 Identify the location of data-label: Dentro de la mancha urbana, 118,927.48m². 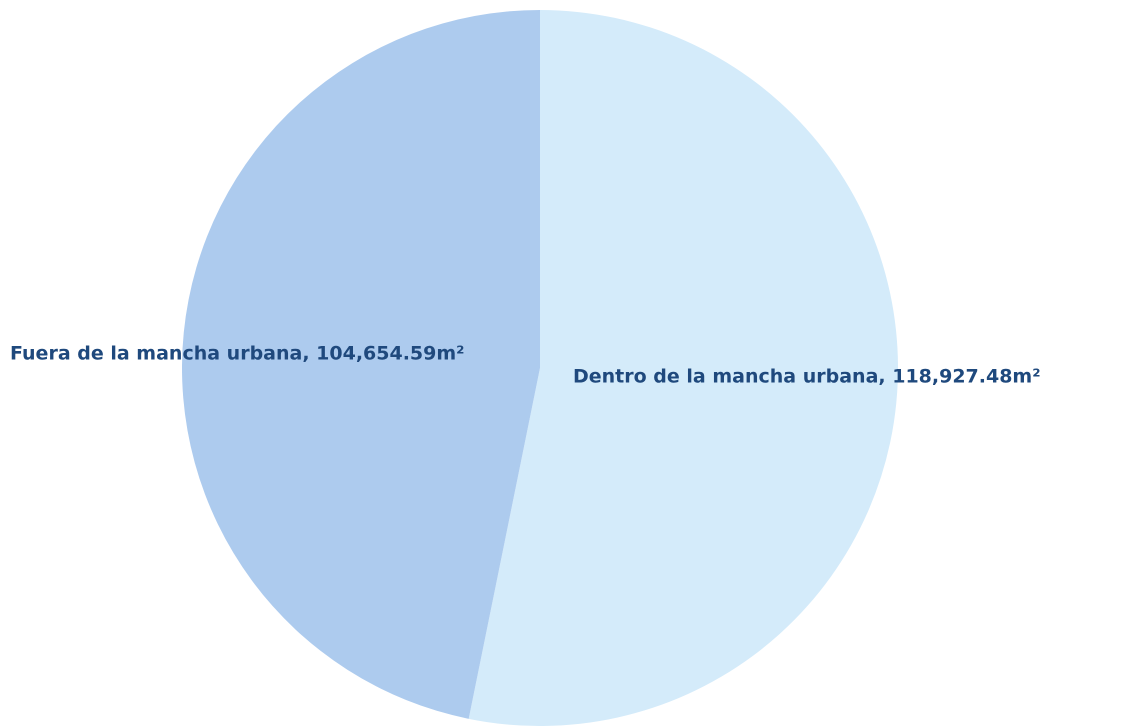
(807, 377).